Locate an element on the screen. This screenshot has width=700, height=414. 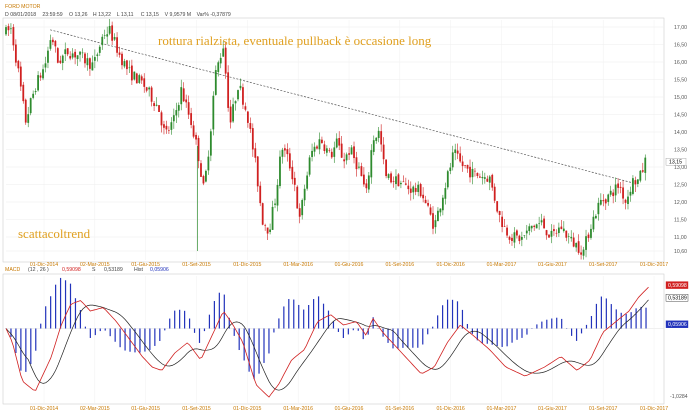
macd-value-tag is located at coordinates (677, 298).